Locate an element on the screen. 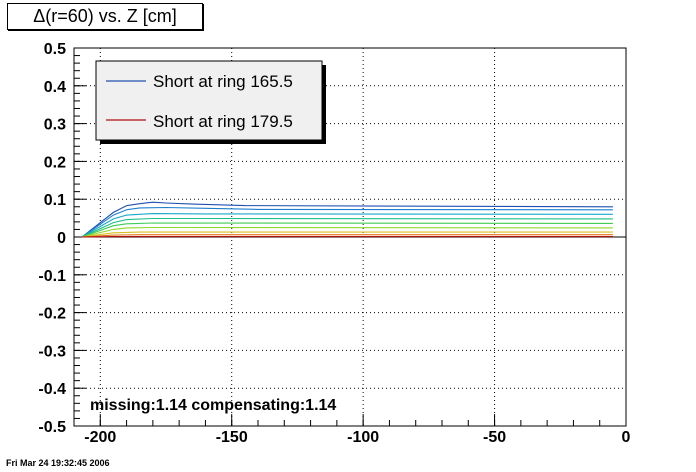 The width and height of the screenshot is (696, 472). y-tick-label: 0.2 is located at coordinates (55, 162).